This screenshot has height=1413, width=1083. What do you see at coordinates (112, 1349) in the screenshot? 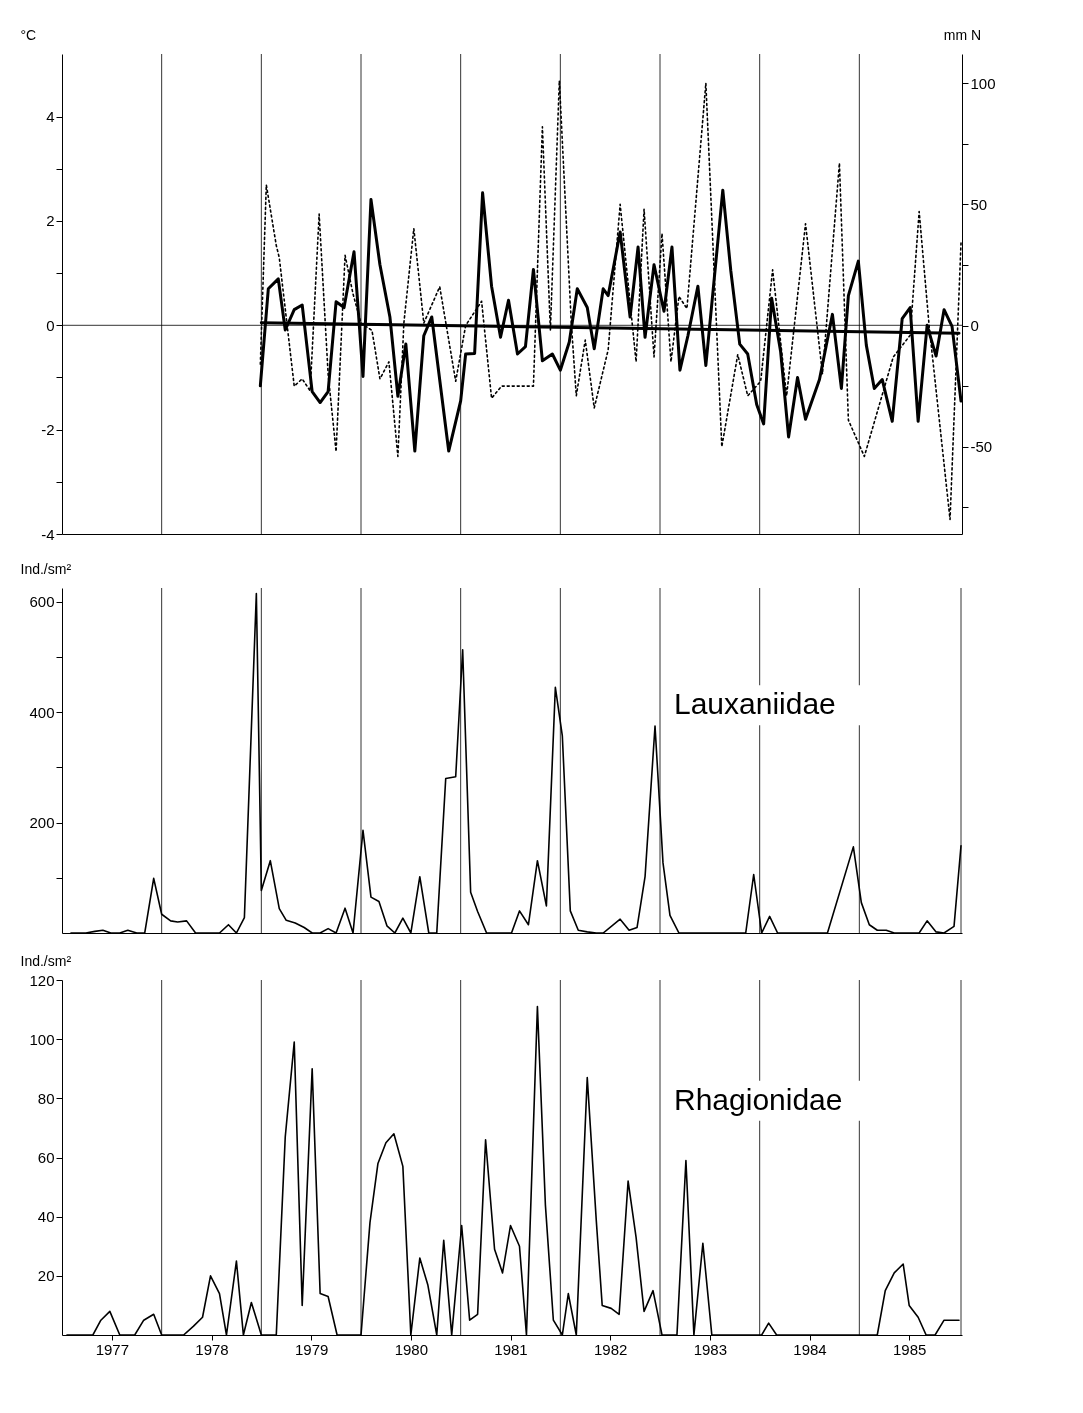
I see `x-tick-label: 1977` at bounding box center [112, 1349].